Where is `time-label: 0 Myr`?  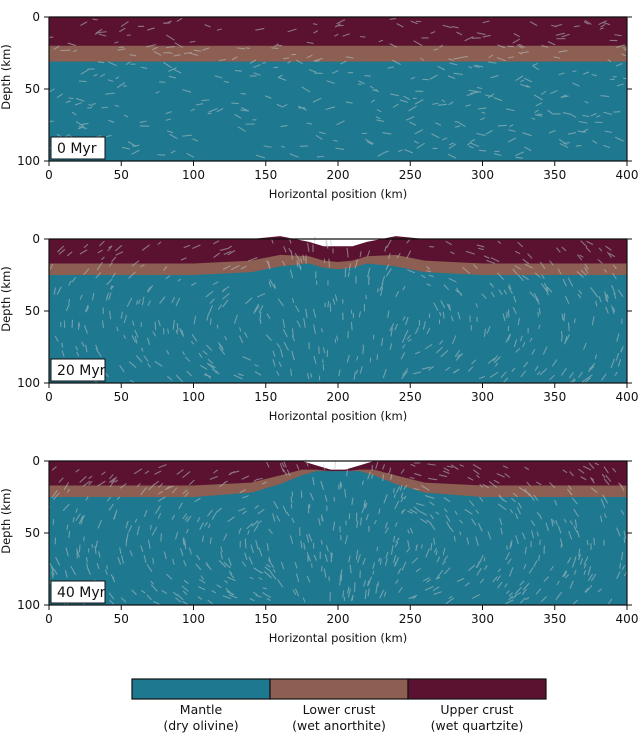
time-label: 0 Myr is located at coordinates (78, 148).